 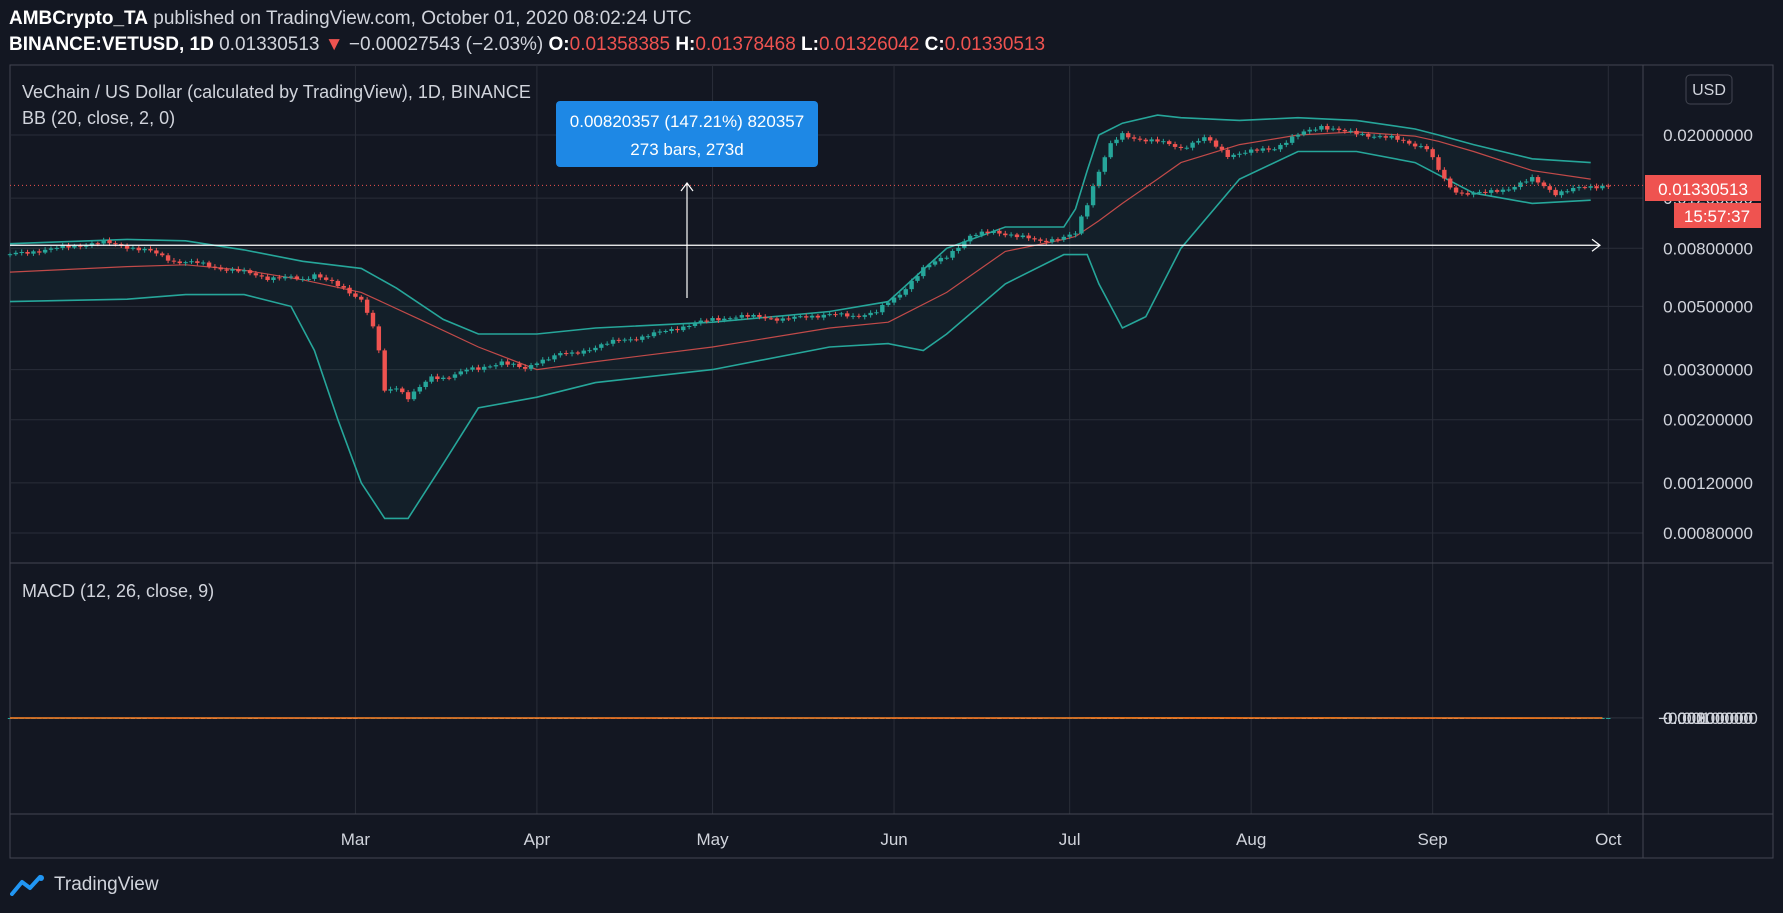 I want to click on tradingview-logo: TradingView, so click(x=84, y=885).